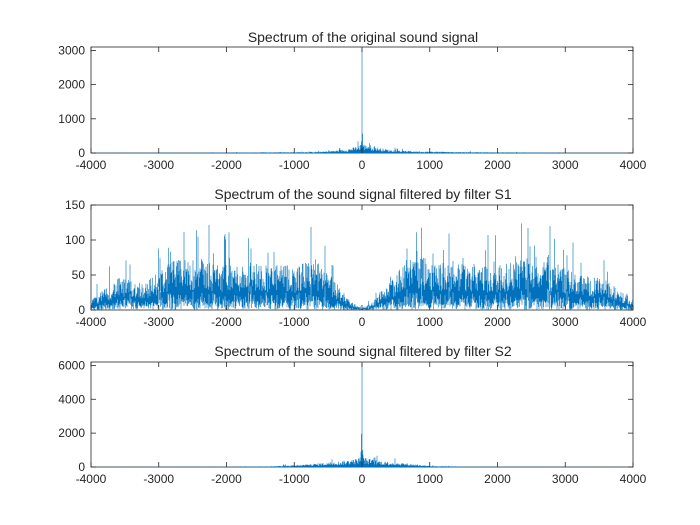  What do you see at coordinates (71, 119) in the screenshot?
I see `y-tick-label: 1000` at bounding box center [71, 119].